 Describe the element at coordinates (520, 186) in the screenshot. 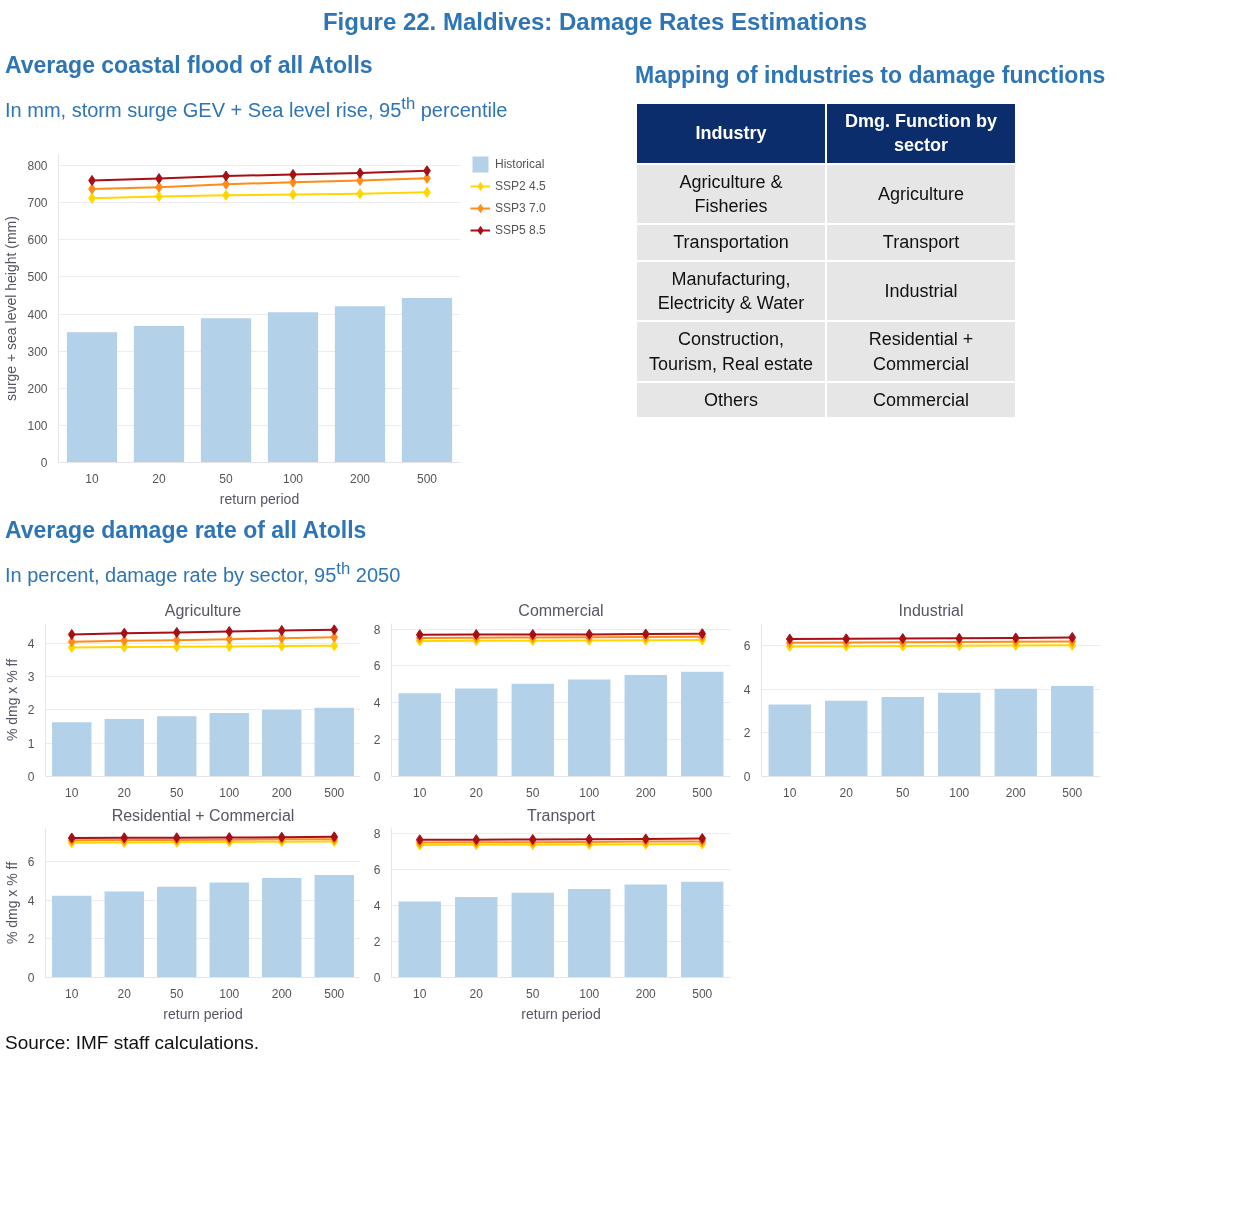

I see `legend-label: SSP2 4.5` at that location.